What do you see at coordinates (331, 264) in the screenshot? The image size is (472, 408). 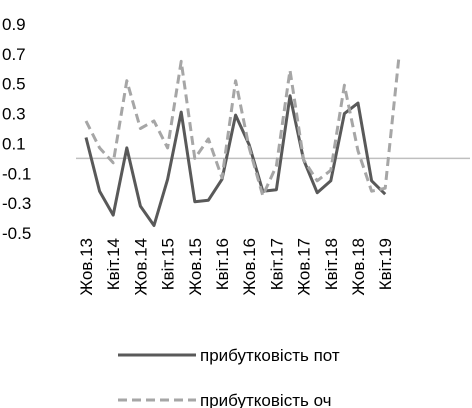 I see `x-tick-label: Квіт.18` at bounding box center [331, 264].